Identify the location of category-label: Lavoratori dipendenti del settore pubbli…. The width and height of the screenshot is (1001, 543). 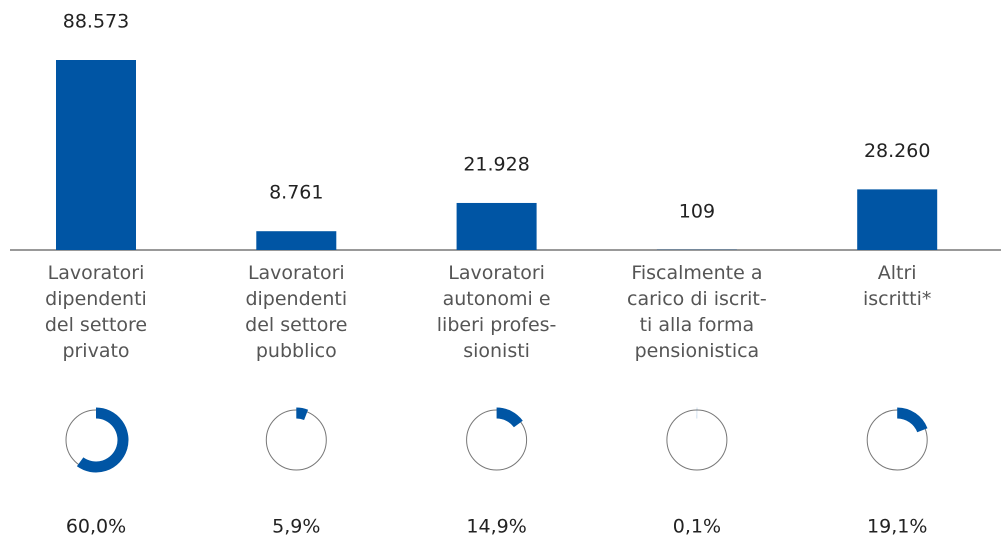
(296, 312).